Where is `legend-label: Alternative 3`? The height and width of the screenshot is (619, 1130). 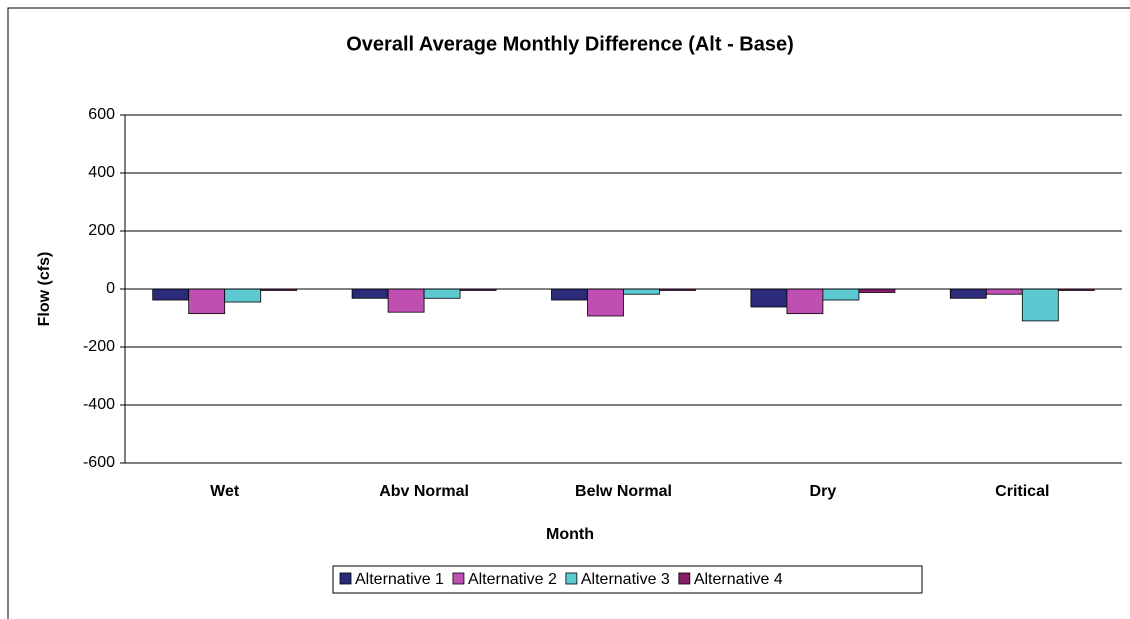
legend-label: Alternative 3 is located at coordinates (625, 579).